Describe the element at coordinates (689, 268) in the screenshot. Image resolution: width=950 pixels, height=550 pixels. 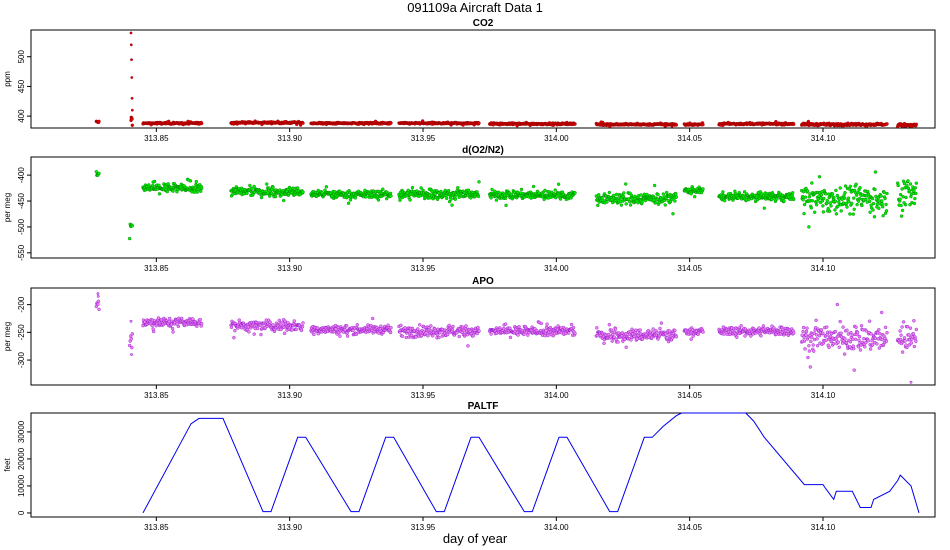
I see `x-tick-label: 314.05` at that location.